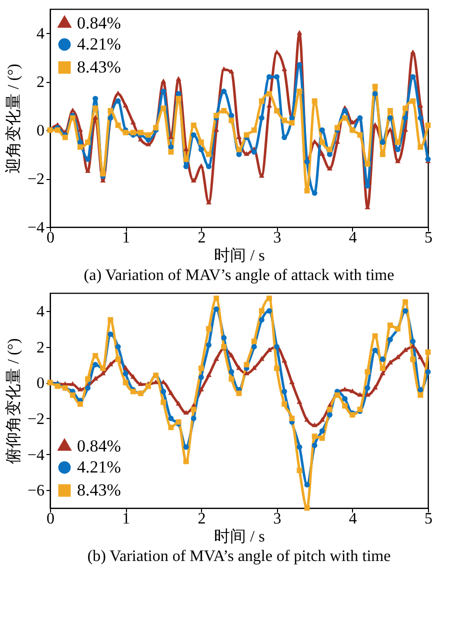  Describe the element at coordinates (40, 131) in the screenshot. I see `y-tick-label: 0` at that location.